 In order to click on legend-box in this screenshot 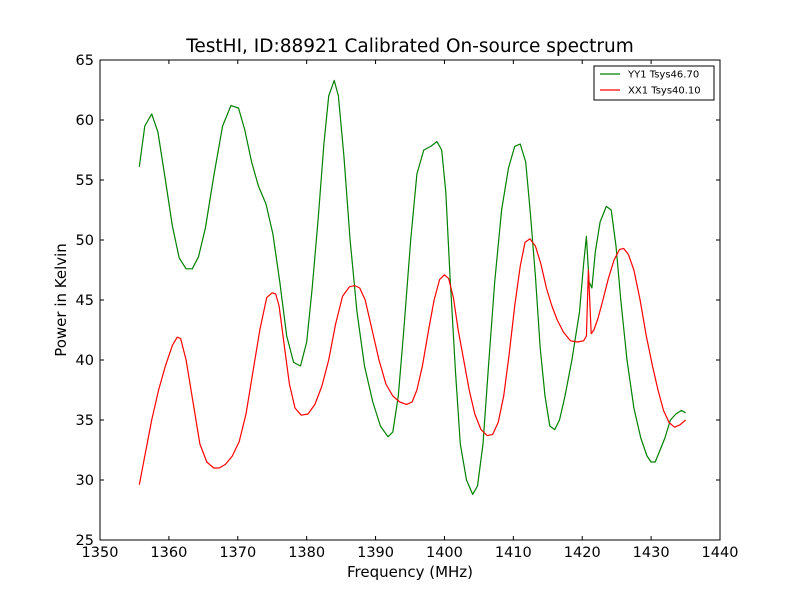, I will do `click(654, 83)`.